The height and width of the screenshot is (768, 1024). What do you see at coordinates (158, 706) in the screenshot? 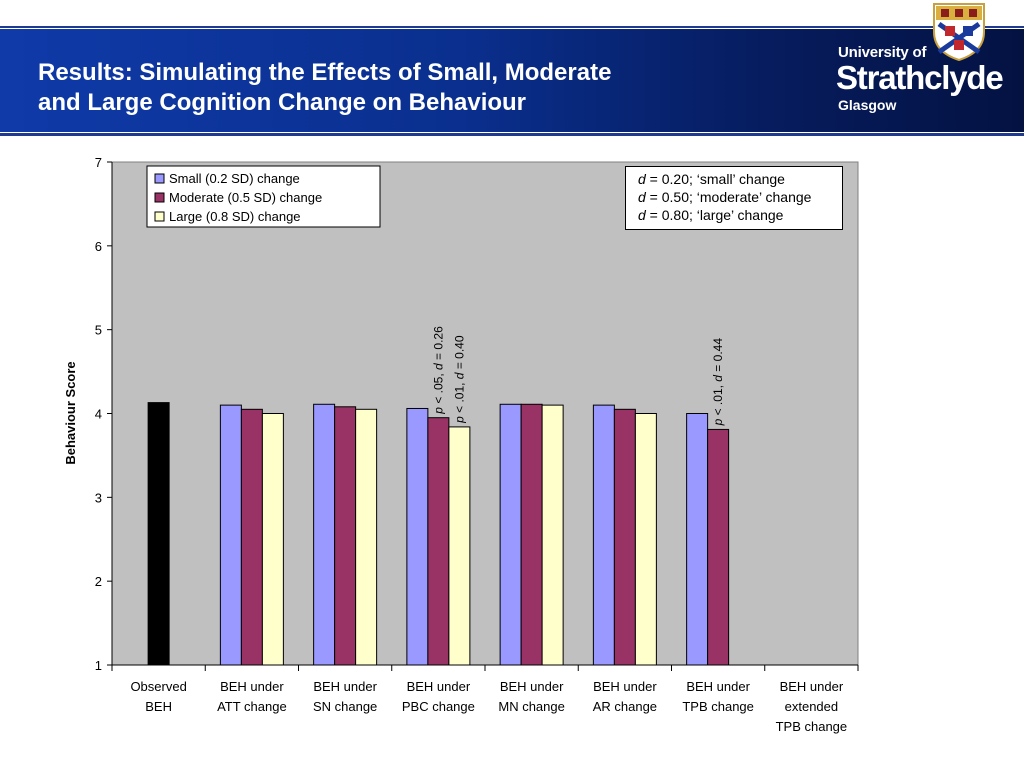
I see `x-category-label-line: BEH` at bounding box center [158, 706].